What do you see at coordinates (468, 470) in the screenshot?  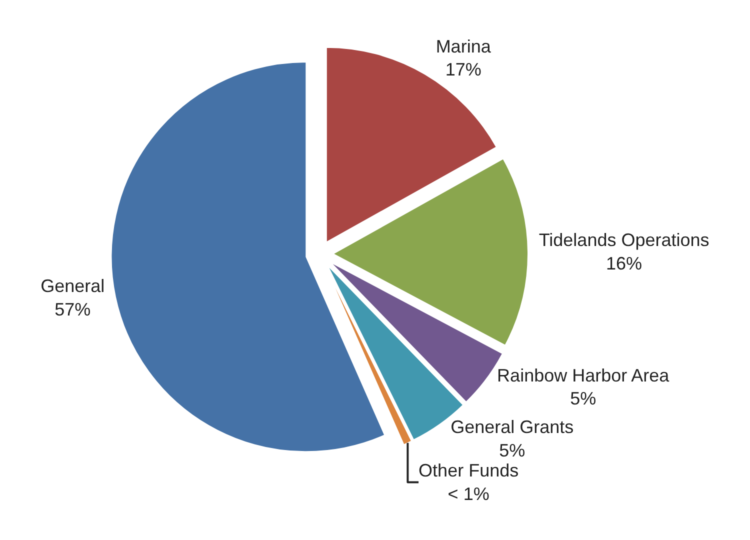 I see `slice-label: Other Funds` at bounding box center [468, 470].